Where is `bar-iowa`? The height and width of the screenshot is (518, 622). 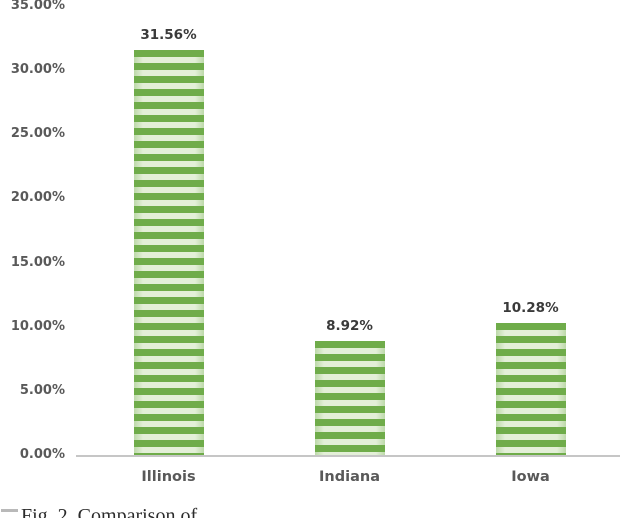
bar-iowa is located at coordinates (530, 389).